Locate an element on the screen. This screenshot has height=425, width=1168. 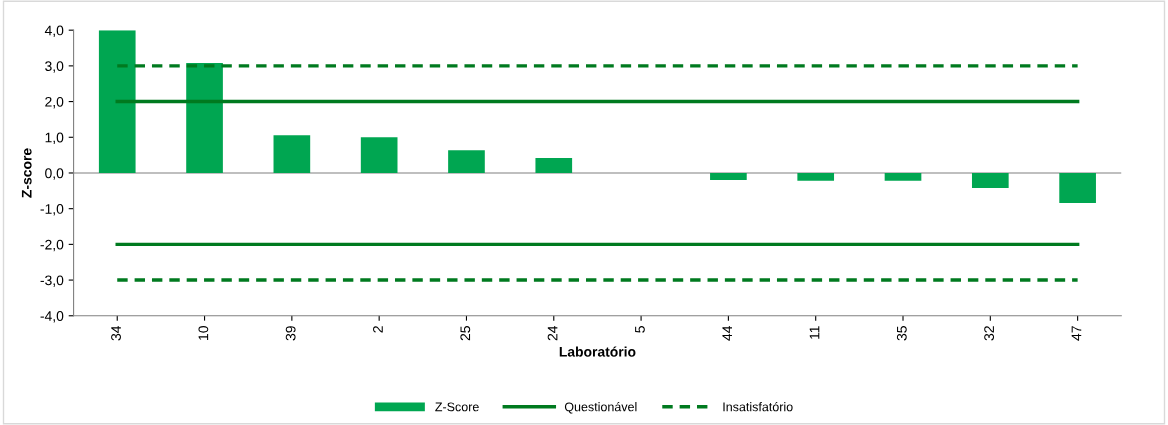
y-tick-label: -4,0 is located at coordinates (52, 317).